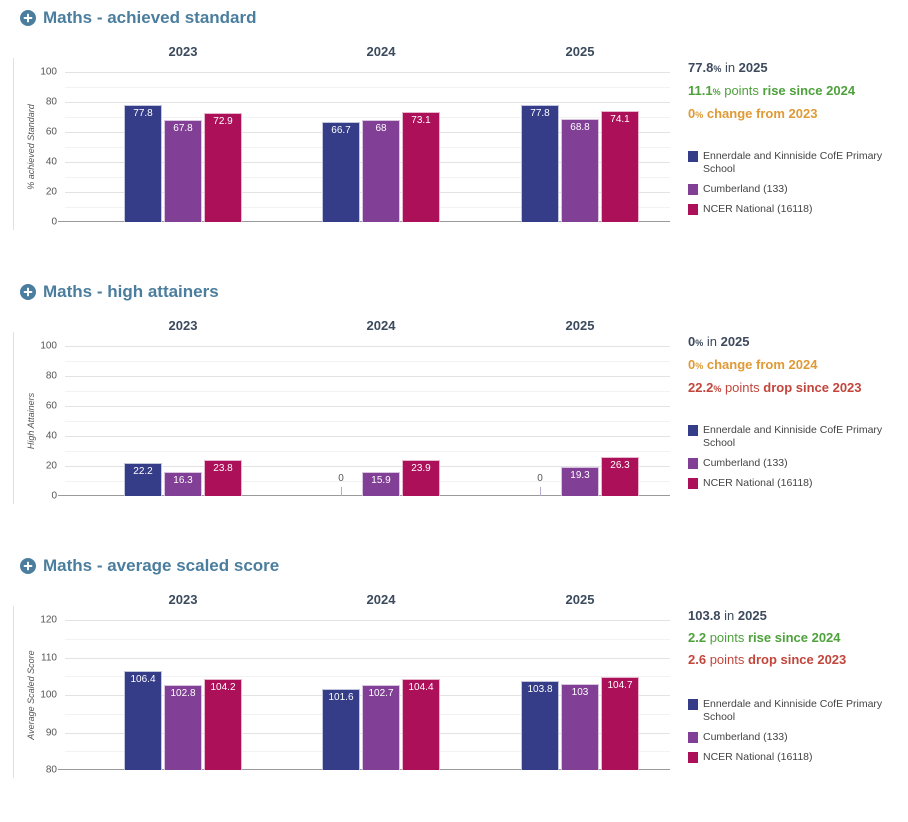  I want to click on bar-national: 26.3, so click(620, 476).